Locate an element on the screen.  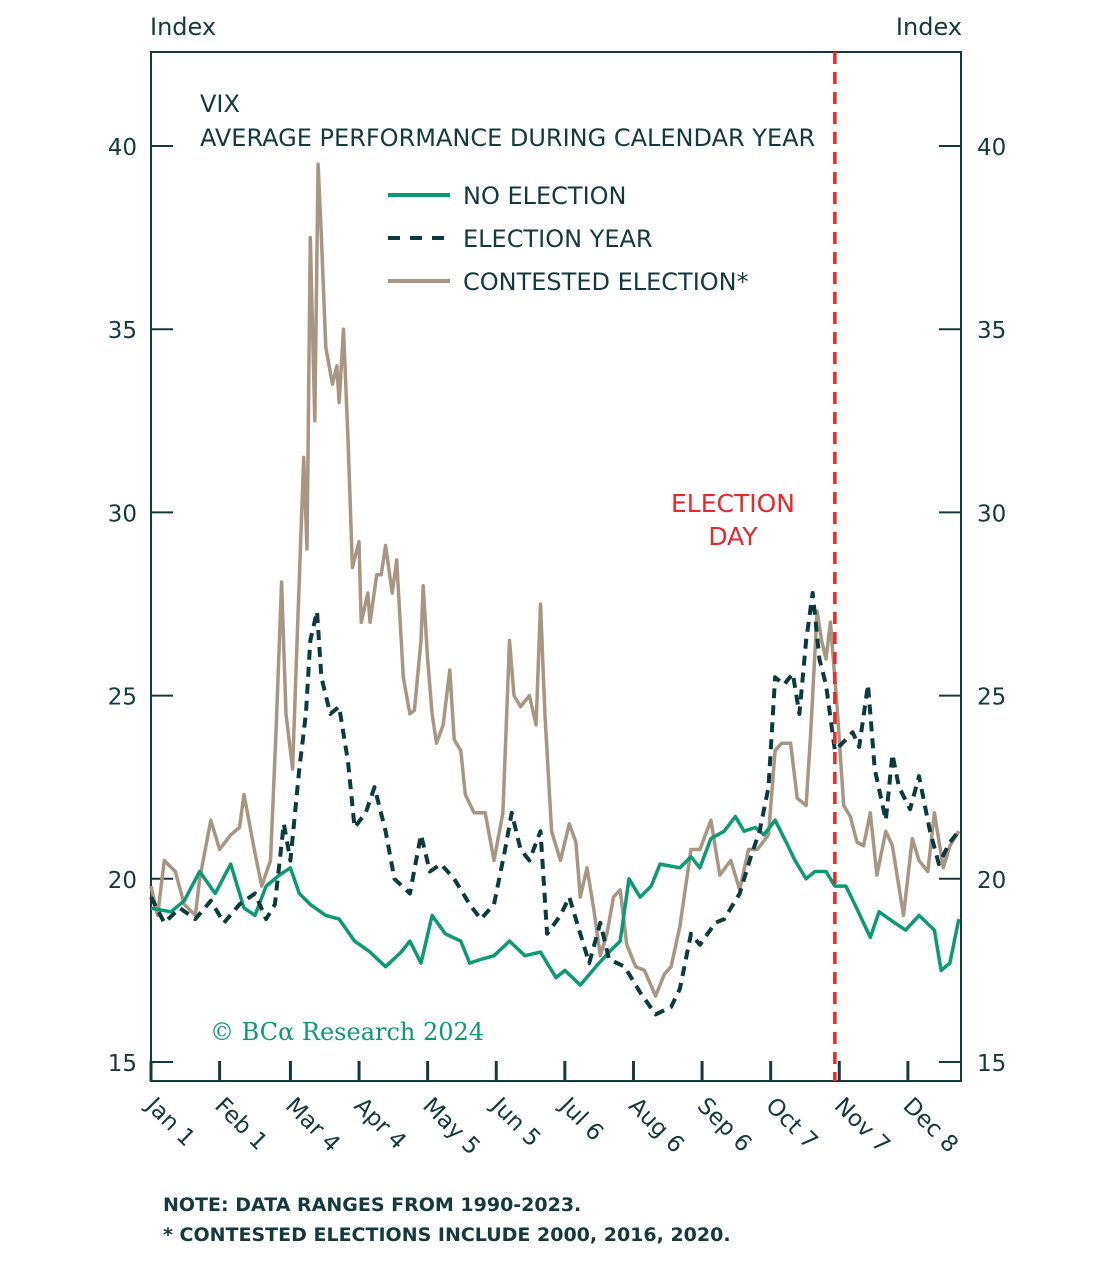
y-tick-label-right: 20 is located at coordinates (991, 881).